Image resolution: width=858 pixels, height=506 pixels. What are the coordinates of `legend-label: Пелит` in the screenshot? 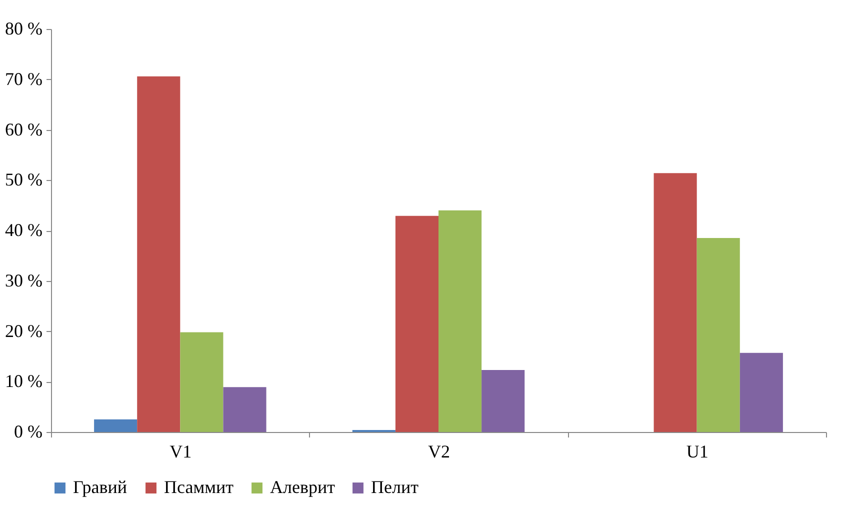 It's located at (395, 487).